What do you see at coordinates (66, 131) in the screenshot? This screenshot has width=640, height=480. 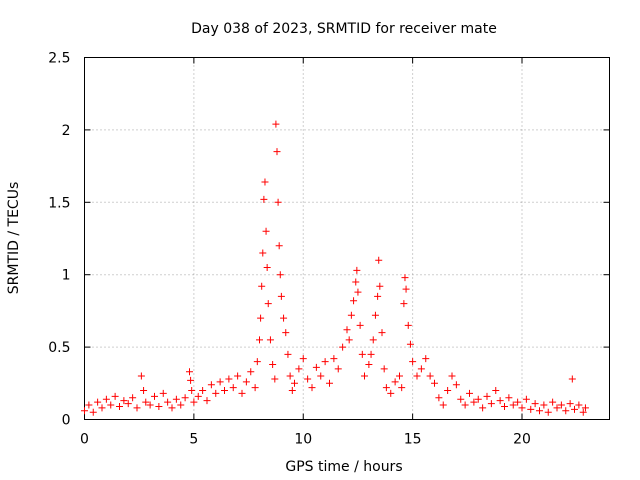 I see `y-tick-label: 2` at bounding box center [66, 131].